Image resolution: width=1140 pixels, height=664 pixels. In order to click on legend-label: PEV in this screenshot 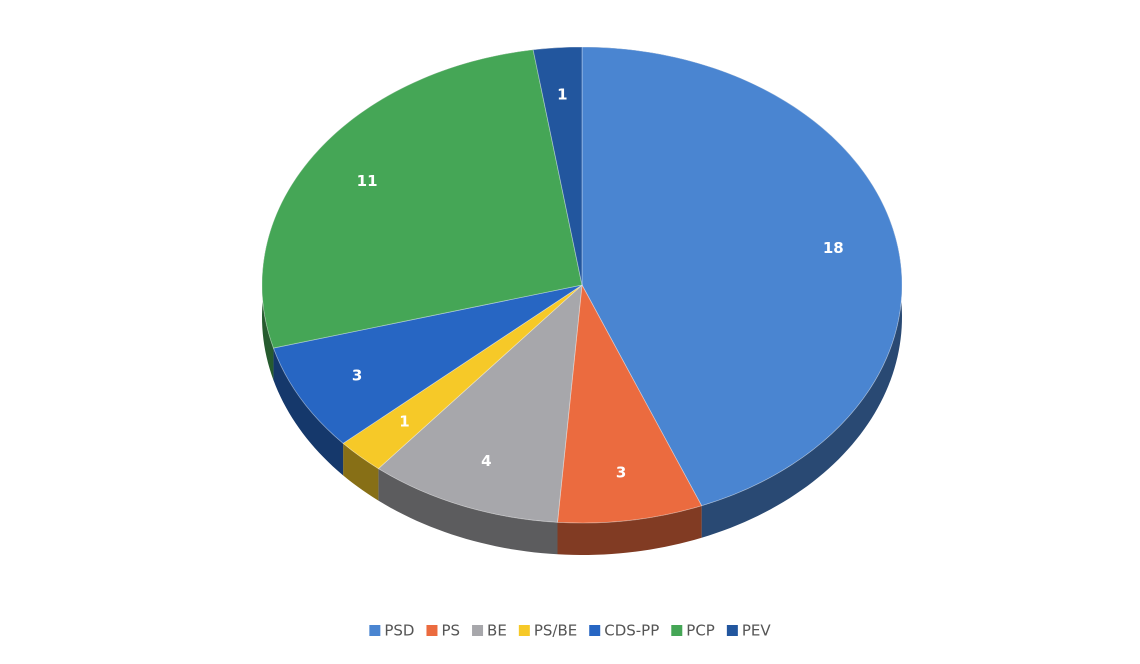, I will do `click(757, 631)`.